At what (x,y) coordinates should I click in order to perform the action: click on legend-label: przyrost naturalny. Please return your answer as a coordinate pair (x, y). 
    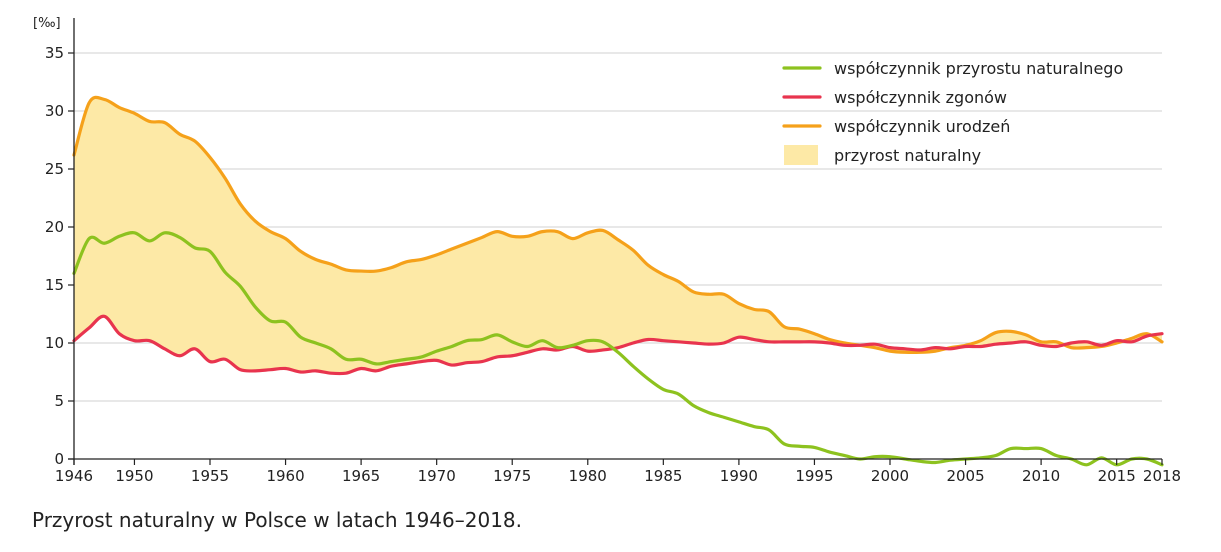
    Looking at the image, I should click on (907, 155).